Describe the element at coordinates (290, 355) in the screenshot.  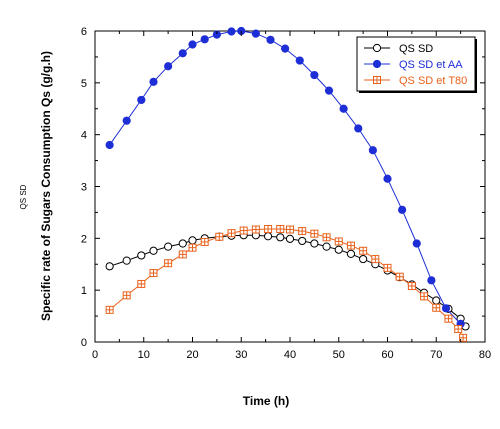
I see `x-tick-label: 40` at that location.